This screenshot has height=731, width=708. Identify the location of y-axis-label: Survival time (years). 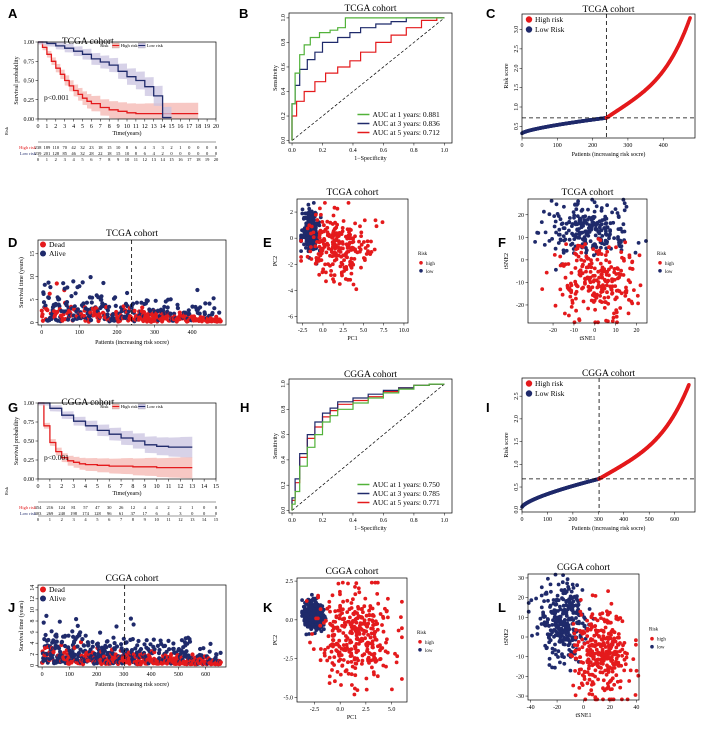
(21, 282).